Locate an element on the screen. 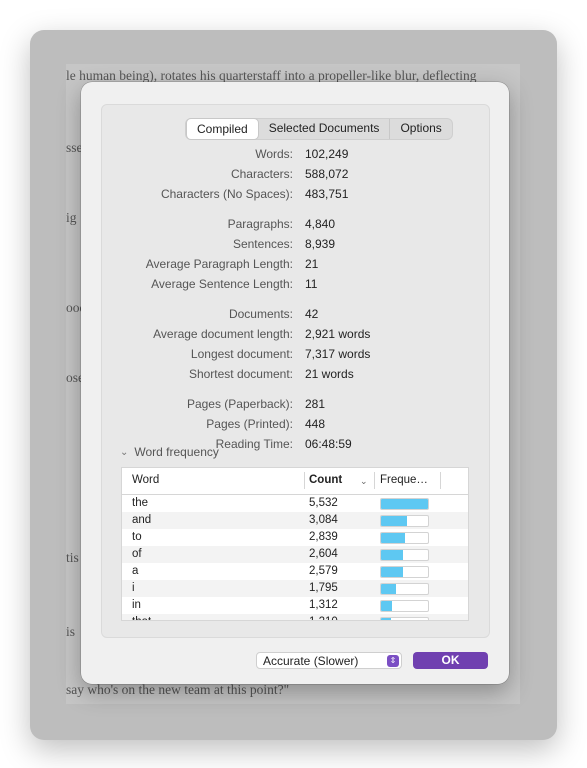 The image size is (587, 768). cell-word: to is located at coordinates (137, 537).